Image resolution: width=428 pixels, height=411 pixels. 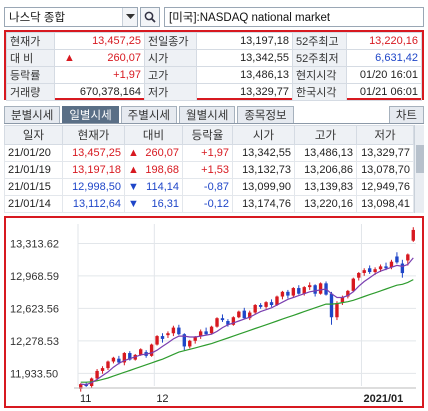 I want to click on value-52w-high: 13,220,16, so click(x=384, y=41).